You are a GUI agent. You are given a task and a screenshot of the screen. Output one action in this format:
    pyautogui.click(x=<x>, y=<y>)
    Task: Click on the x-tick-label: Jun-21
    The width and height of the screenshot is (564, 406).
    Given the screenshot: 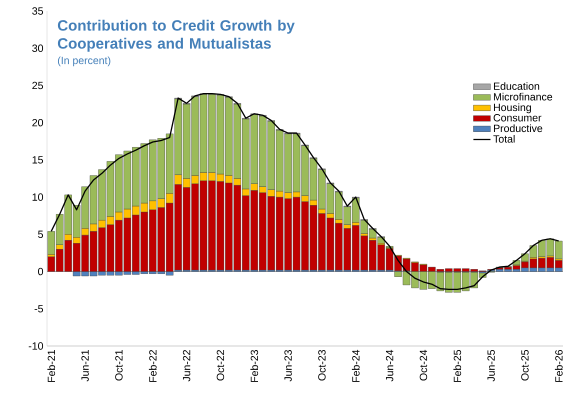 What is the action you would take?
    pyautogui.click(x=85, y=366)
    